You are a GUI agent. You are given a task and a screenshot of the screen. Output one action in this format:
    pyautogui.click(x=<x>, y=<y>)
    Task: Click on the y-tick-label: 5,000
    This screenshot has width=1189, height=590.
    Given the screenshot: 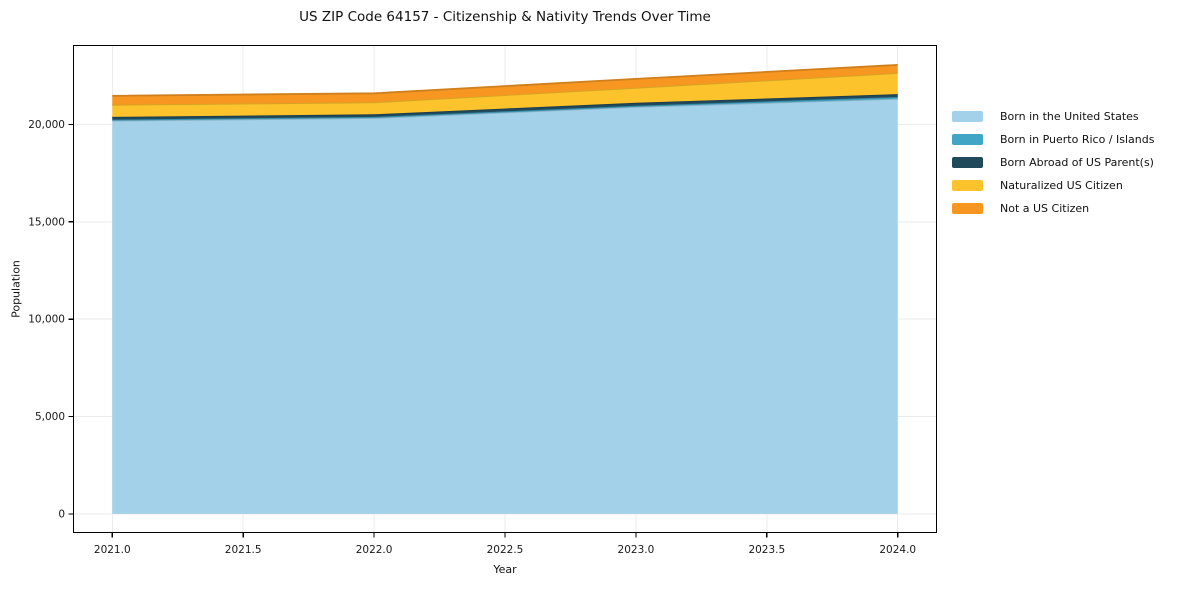 What is the action you would take?
    pyautogui.click(x=50, y=417)
    